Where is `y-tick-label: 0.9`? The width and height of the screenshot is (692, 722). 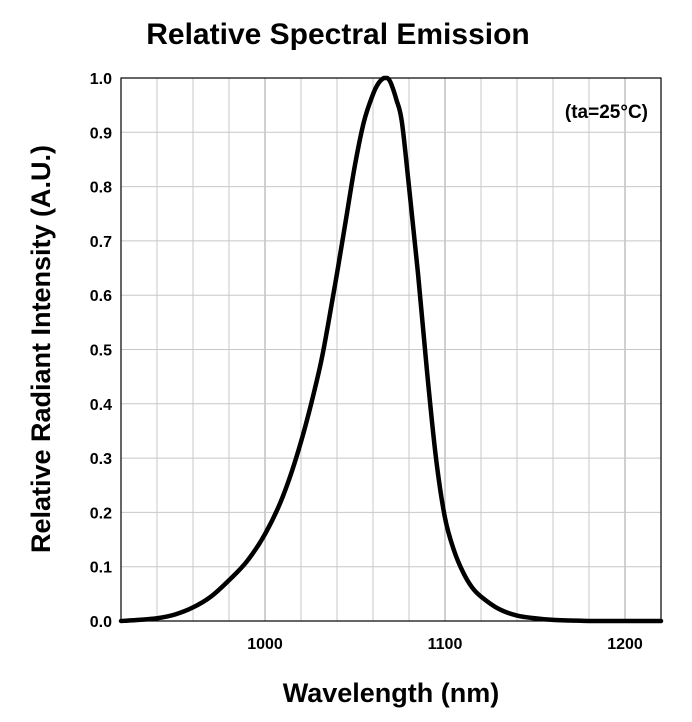
y-tick-label: 0.9 is located at coordinates (101, 133).